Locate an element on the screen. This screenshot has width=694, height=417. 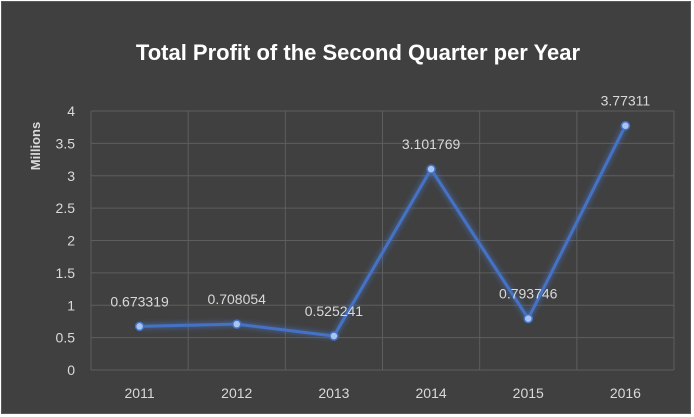
y-tick-label: 2 is located at coordinates (71, 241).